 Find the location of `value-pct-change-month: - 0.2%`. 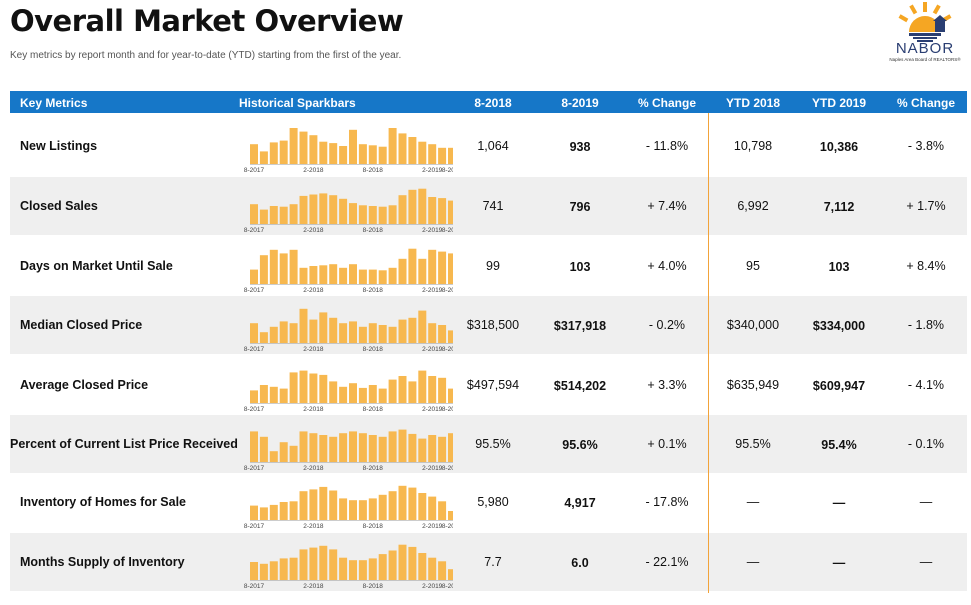

value-pct-change-month: - 0.2% is located at coordinates (667, 325).